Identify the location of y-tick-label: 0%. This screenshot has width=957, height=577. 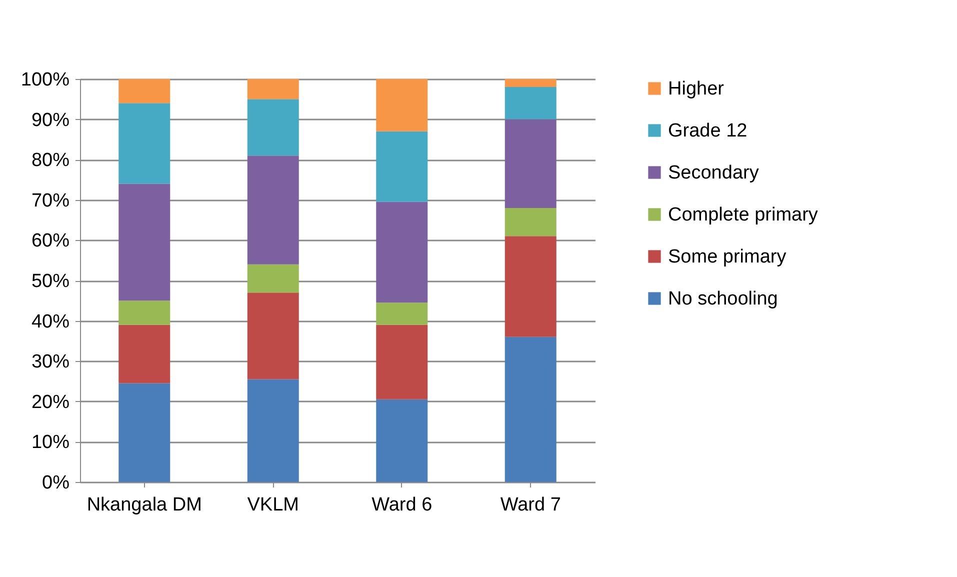
(56, 483).